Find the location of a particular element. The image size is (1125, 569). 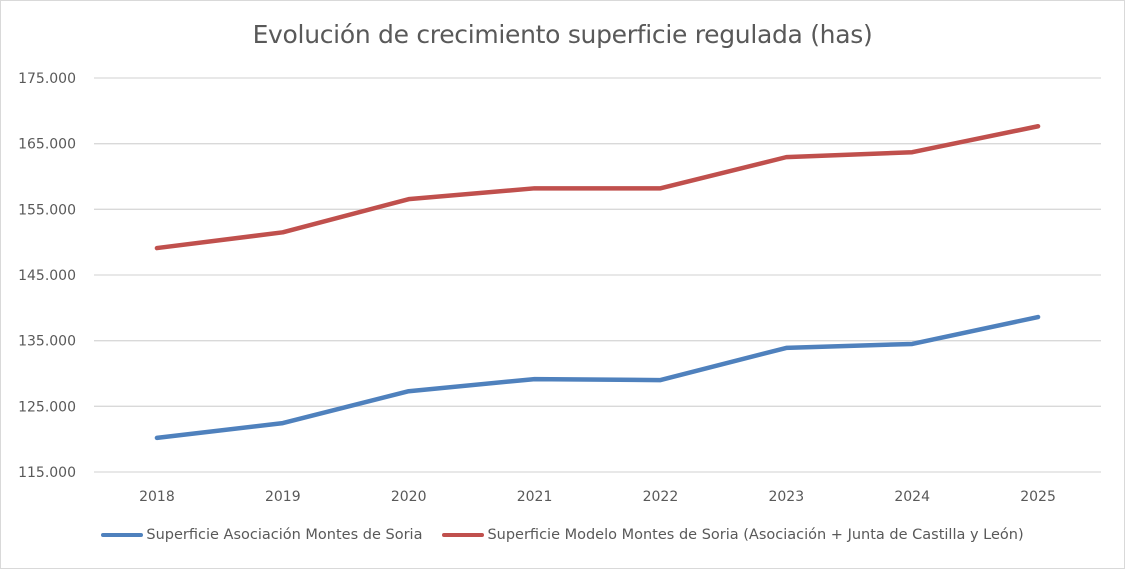

y-tick-label: 145.000 is located at coordinates (47, 276).